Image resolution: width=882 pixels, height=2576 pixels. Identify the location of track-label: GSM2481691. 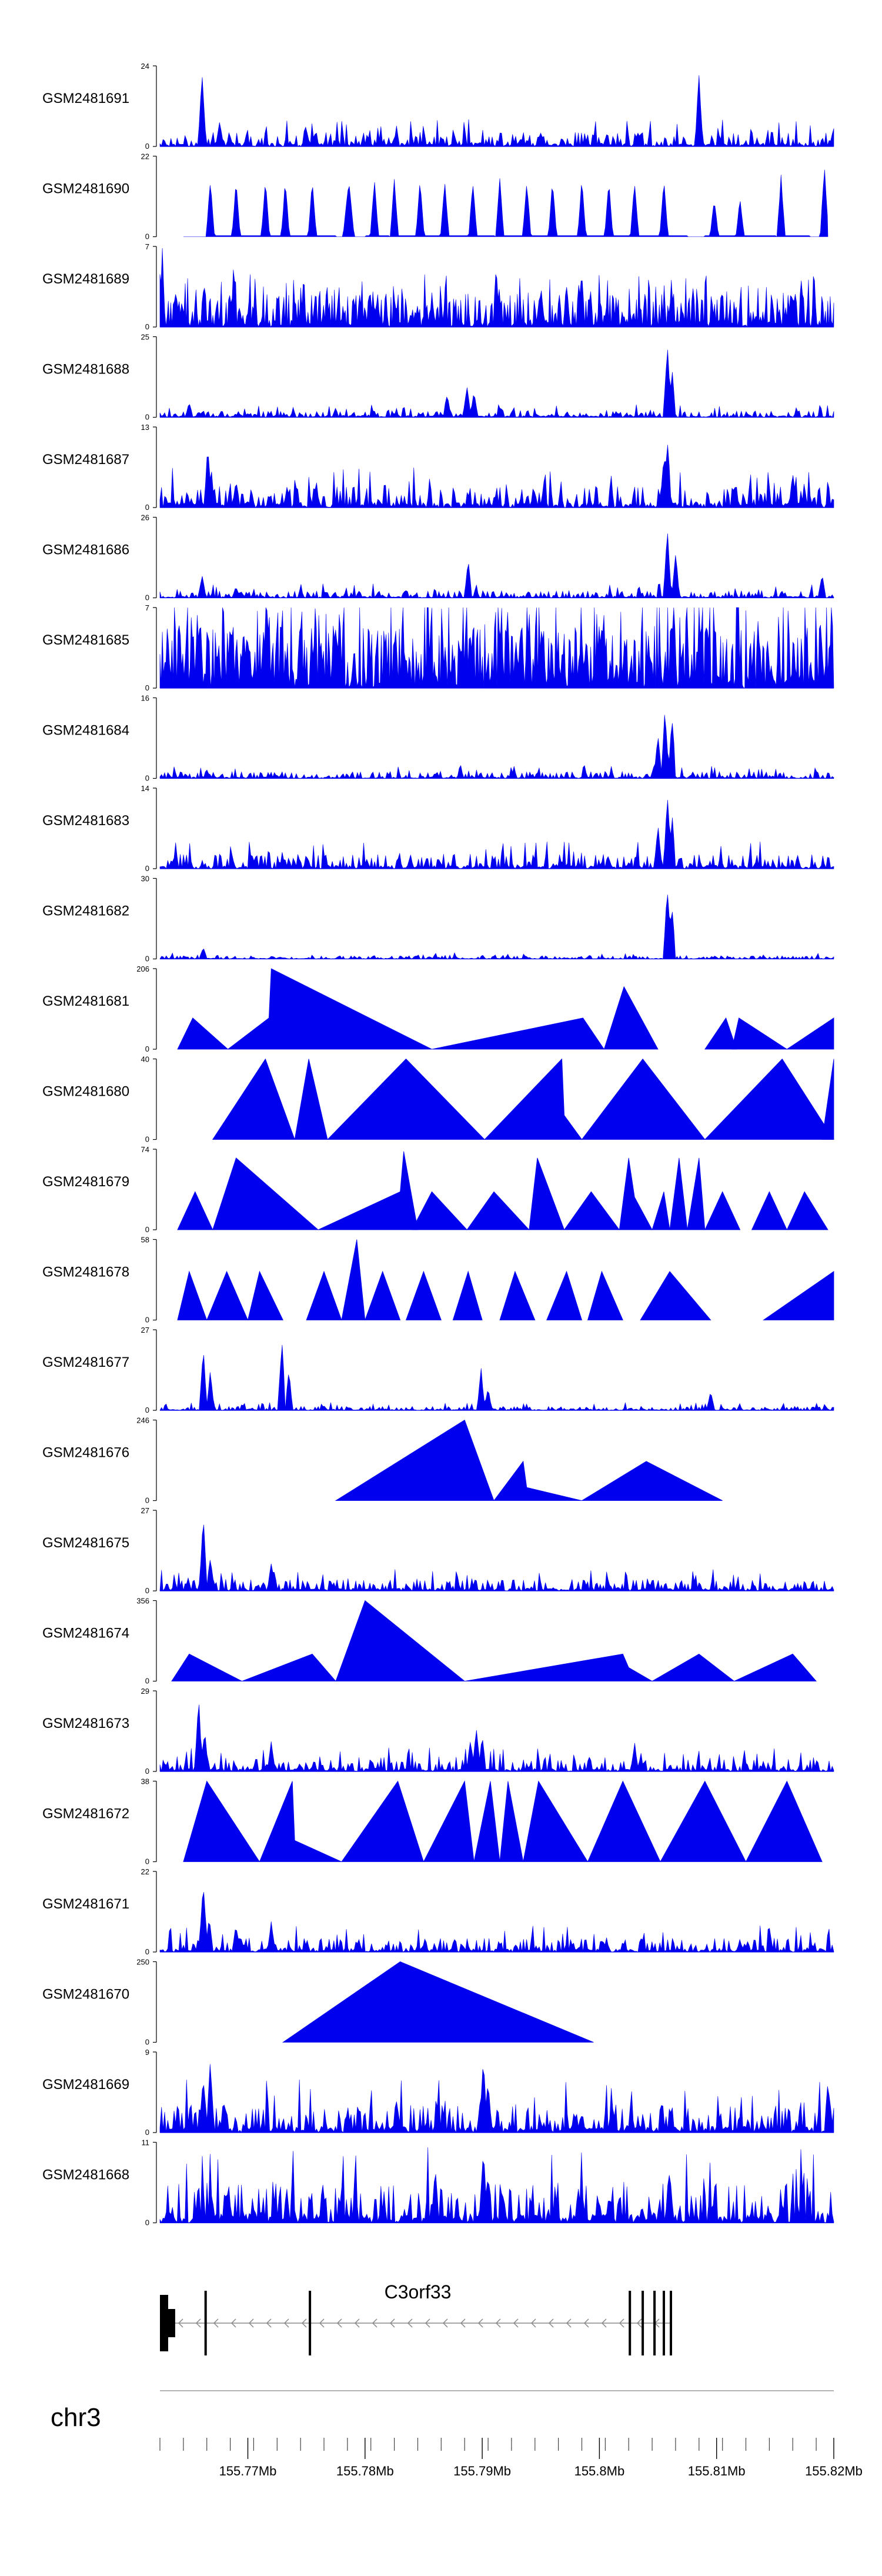
(85, 98).